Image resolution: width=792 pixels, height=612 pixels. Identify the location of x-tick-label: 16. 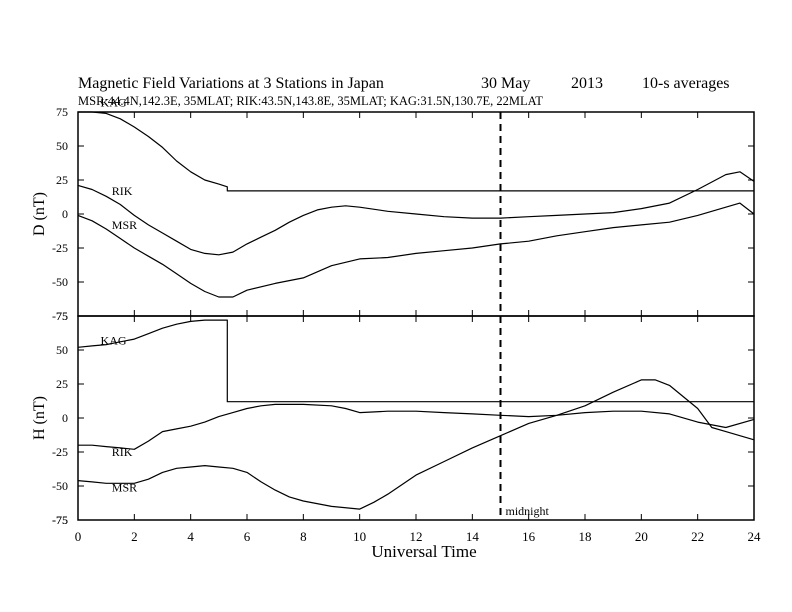
(529, 536).